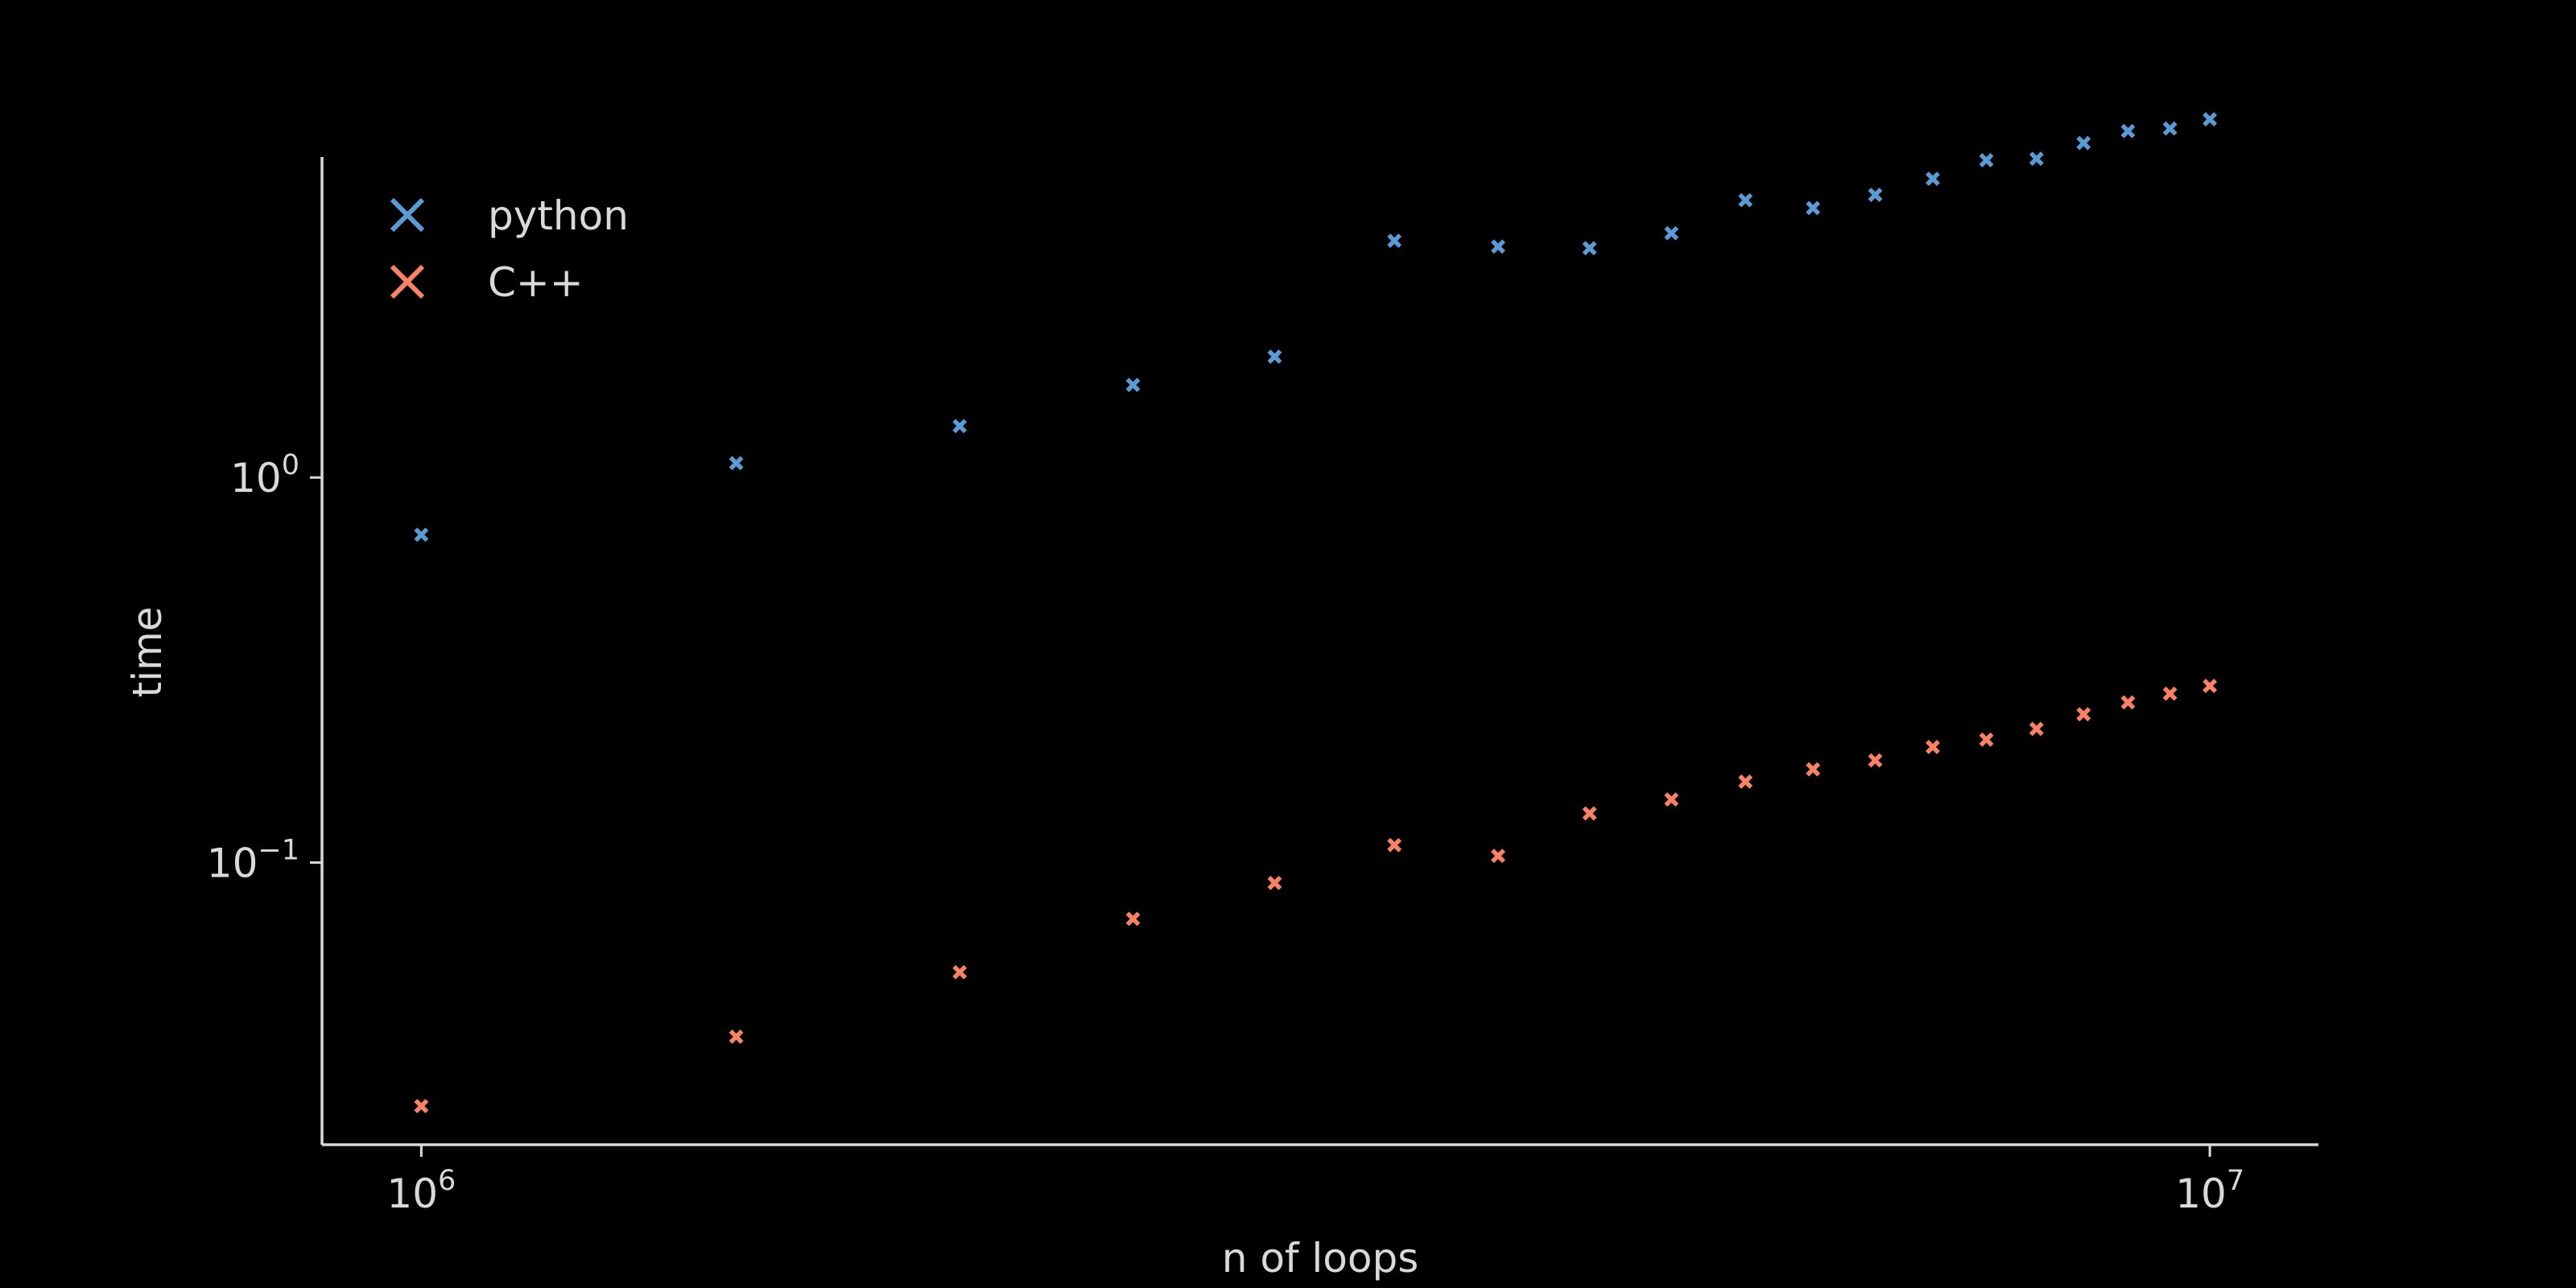 This screenshot has width=2576, height=1288. What do you see at coordinates (509, 249) in the screenshot?
I see `legend: python C++` at bounding box center [509, 249].